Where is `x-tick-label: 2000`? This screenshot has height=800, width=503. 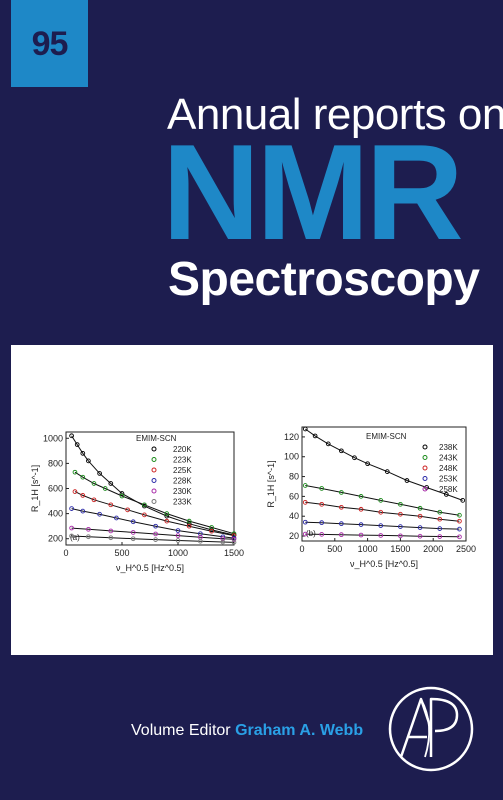
x-tick-label: 2000 is located at coordinates (433, 549).